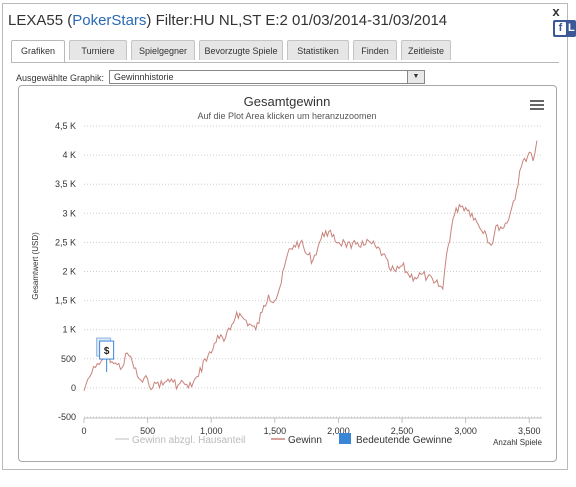  I want to click on y-tick-label: 4 K, so click(69, 155).